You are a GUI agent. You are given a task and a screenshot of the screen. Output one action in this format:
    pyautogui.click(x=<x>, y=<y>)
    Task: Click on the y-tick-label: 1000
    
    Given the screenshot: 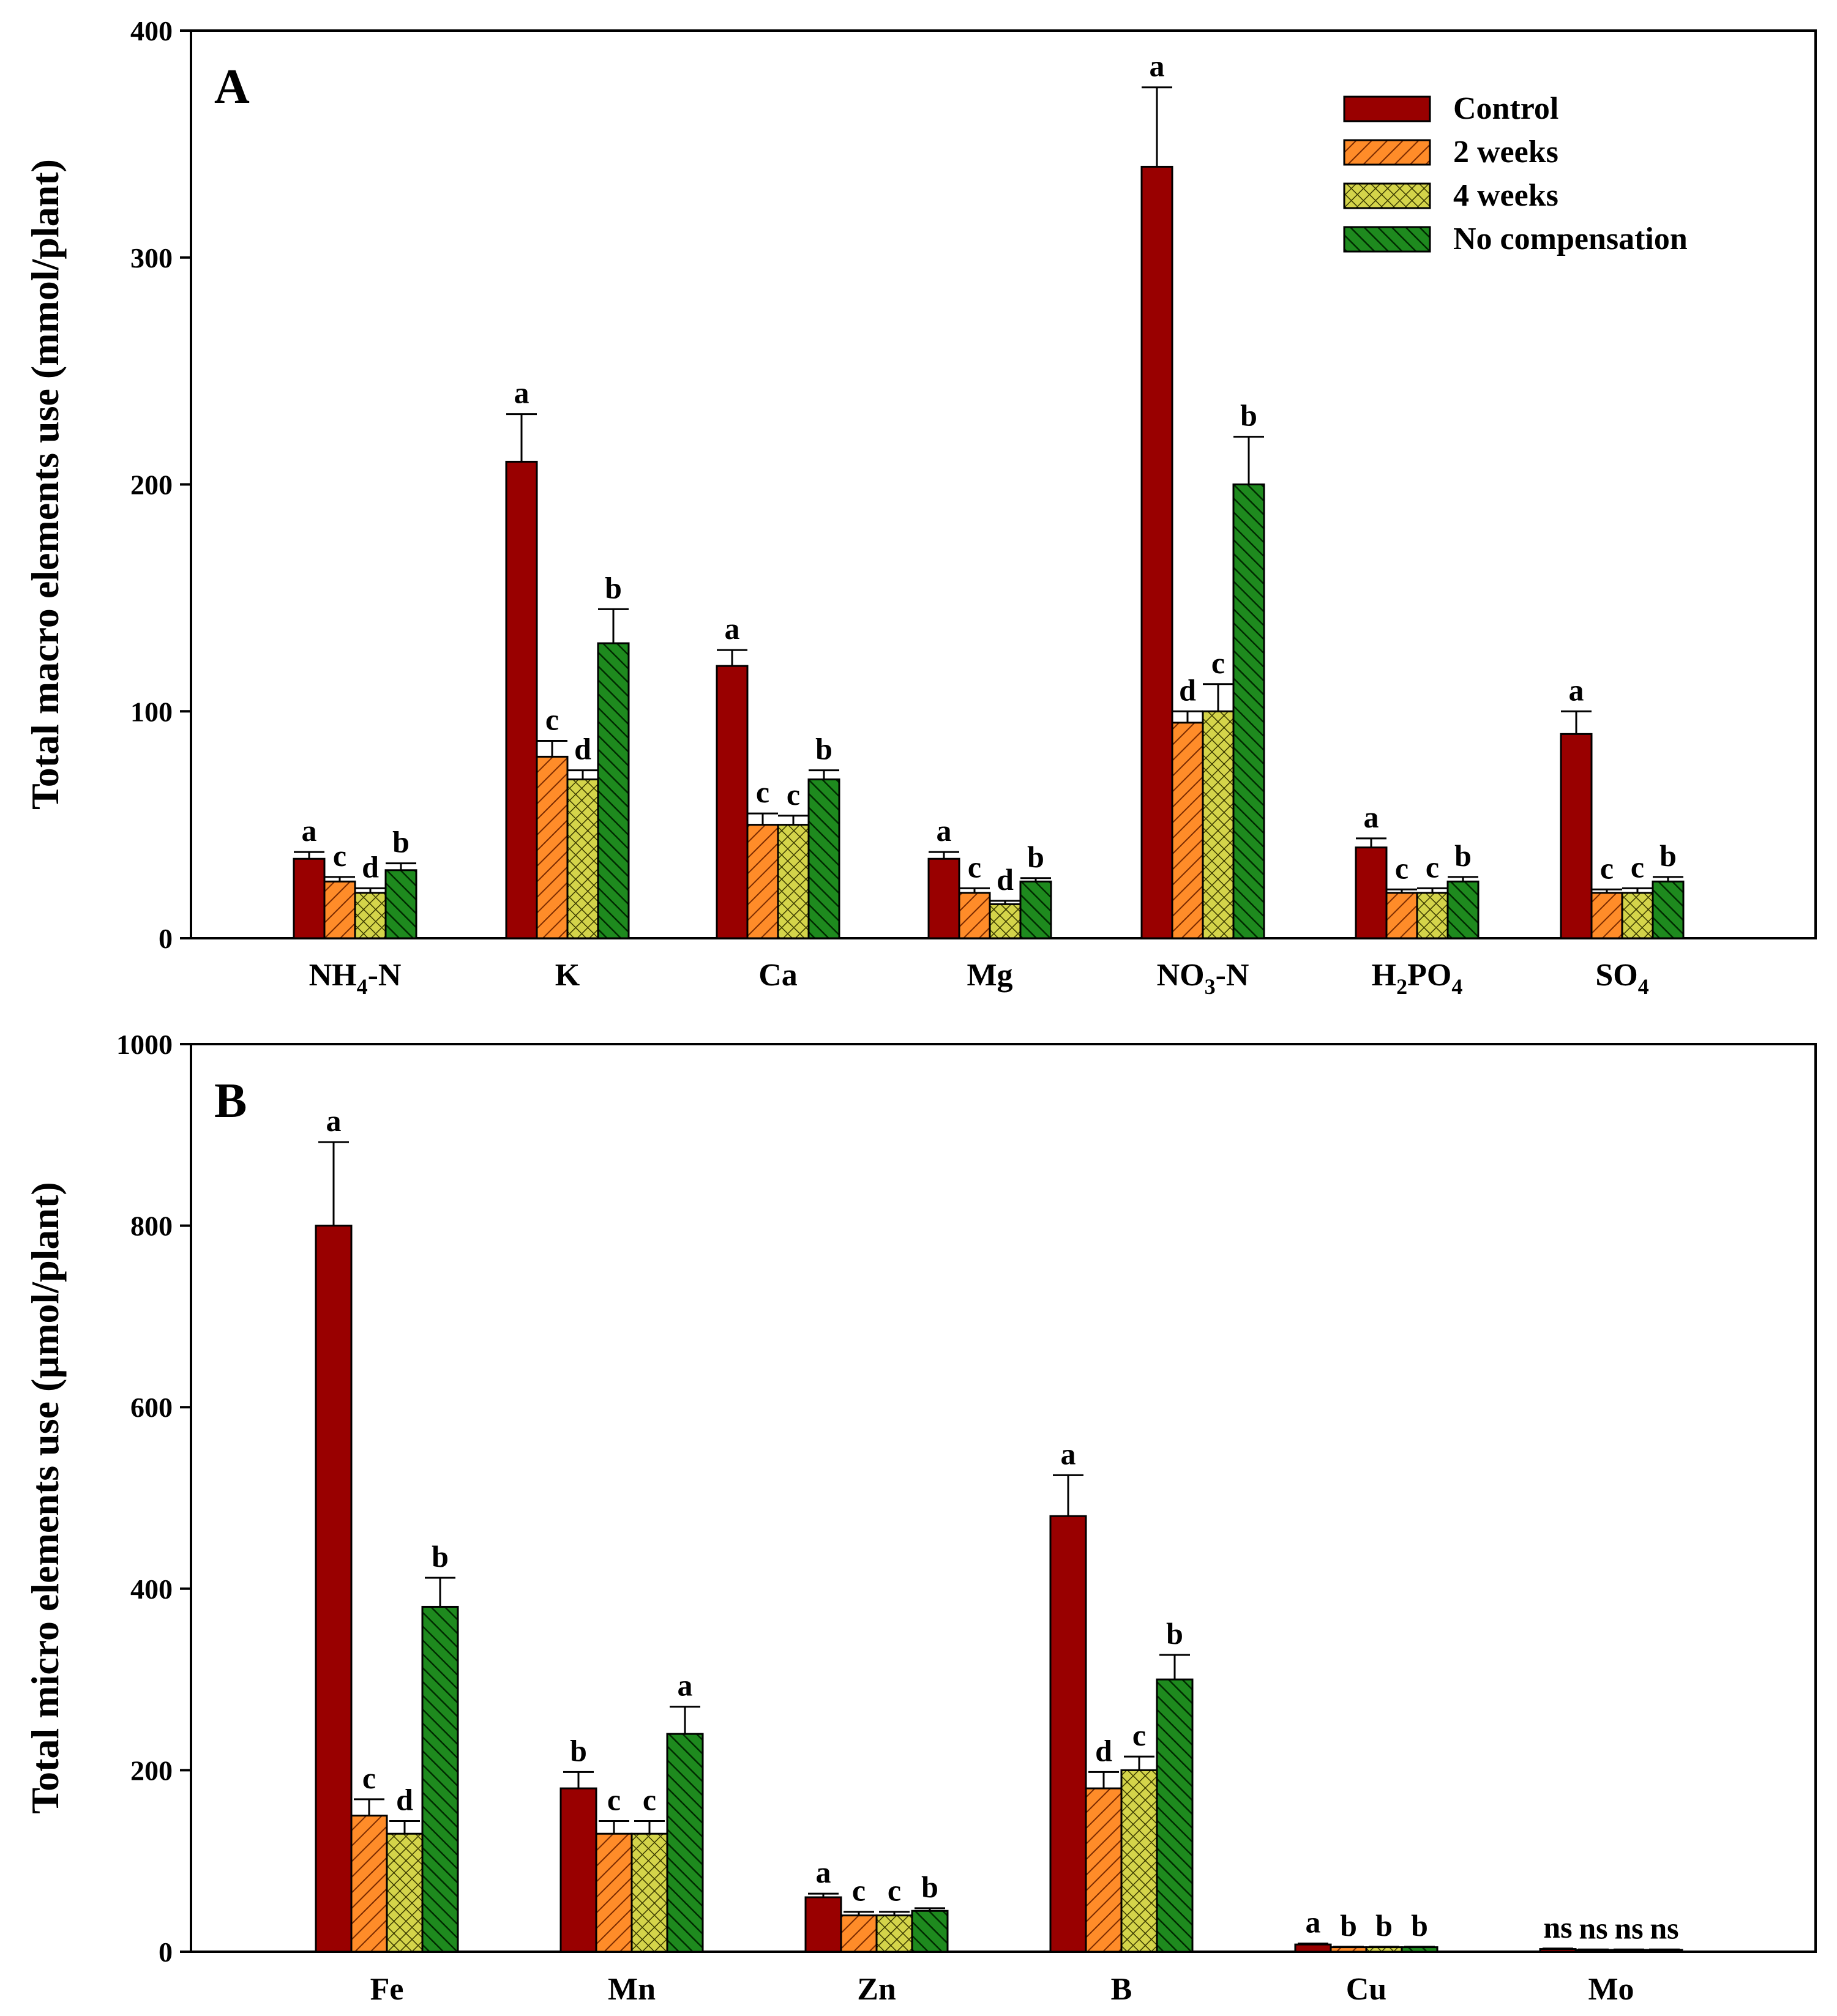 What is the action you would take?
    pyautogui.click(x=144, y=1044)
    